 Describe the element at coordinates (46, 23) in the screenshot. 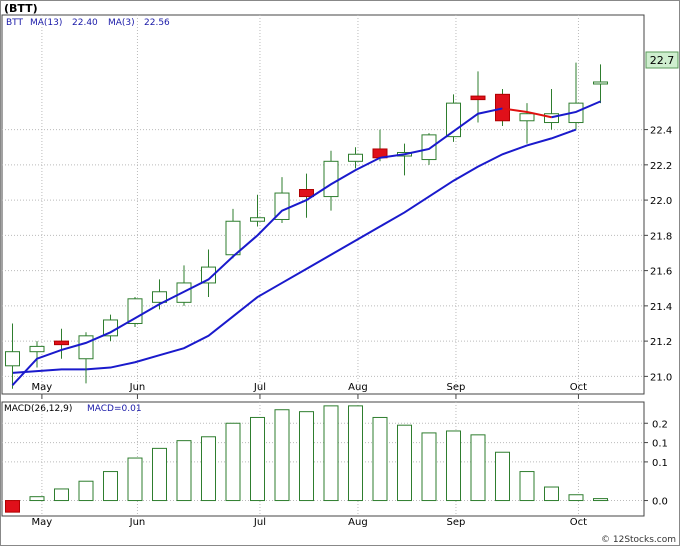

I see `legend-ma13-label: MA(13)` at that location.